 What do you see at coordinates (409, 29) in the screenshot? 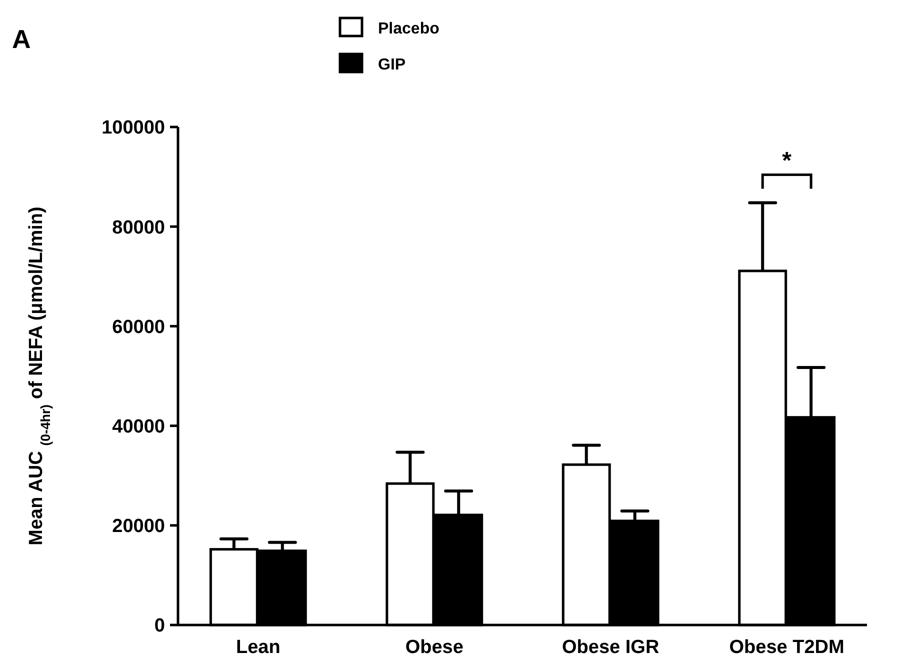
I see `legend-label: Placebo` at bounding box center [409, 29].